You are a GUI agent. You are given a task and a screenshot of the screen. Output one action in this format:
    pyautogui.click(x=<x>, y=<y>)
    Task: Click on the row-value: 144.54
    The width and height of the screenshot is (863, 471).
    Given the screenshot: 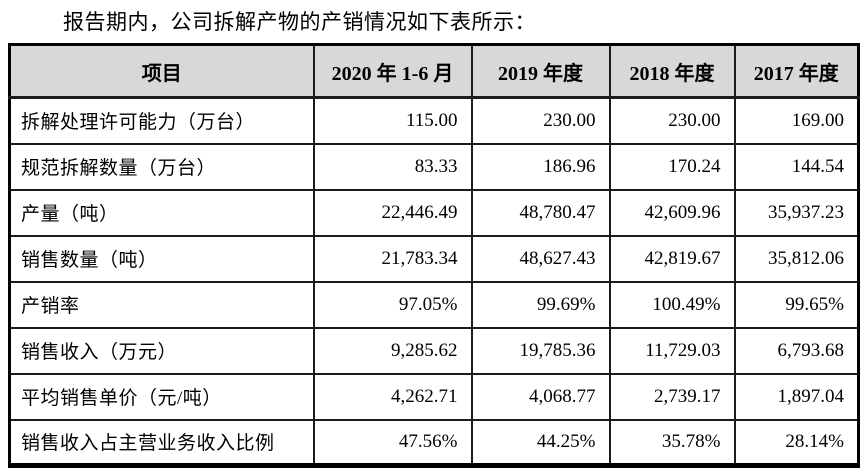 What is the action you would take?
    pyautogui.click(x=796, y=166)
    